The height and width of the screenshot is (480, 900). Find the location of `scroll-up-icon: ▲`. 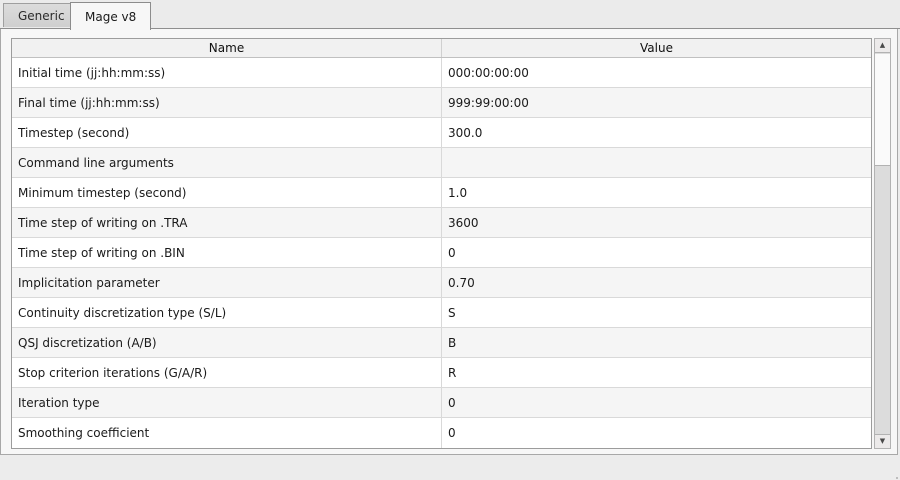

scroll-up-icon: ▲ is located at coordinates (882, 45).